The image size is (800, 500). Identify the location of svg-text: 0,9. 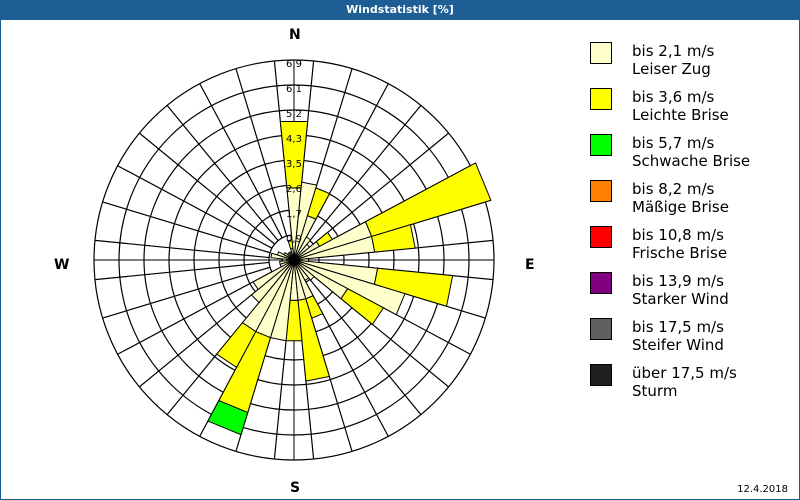
(294, 239).